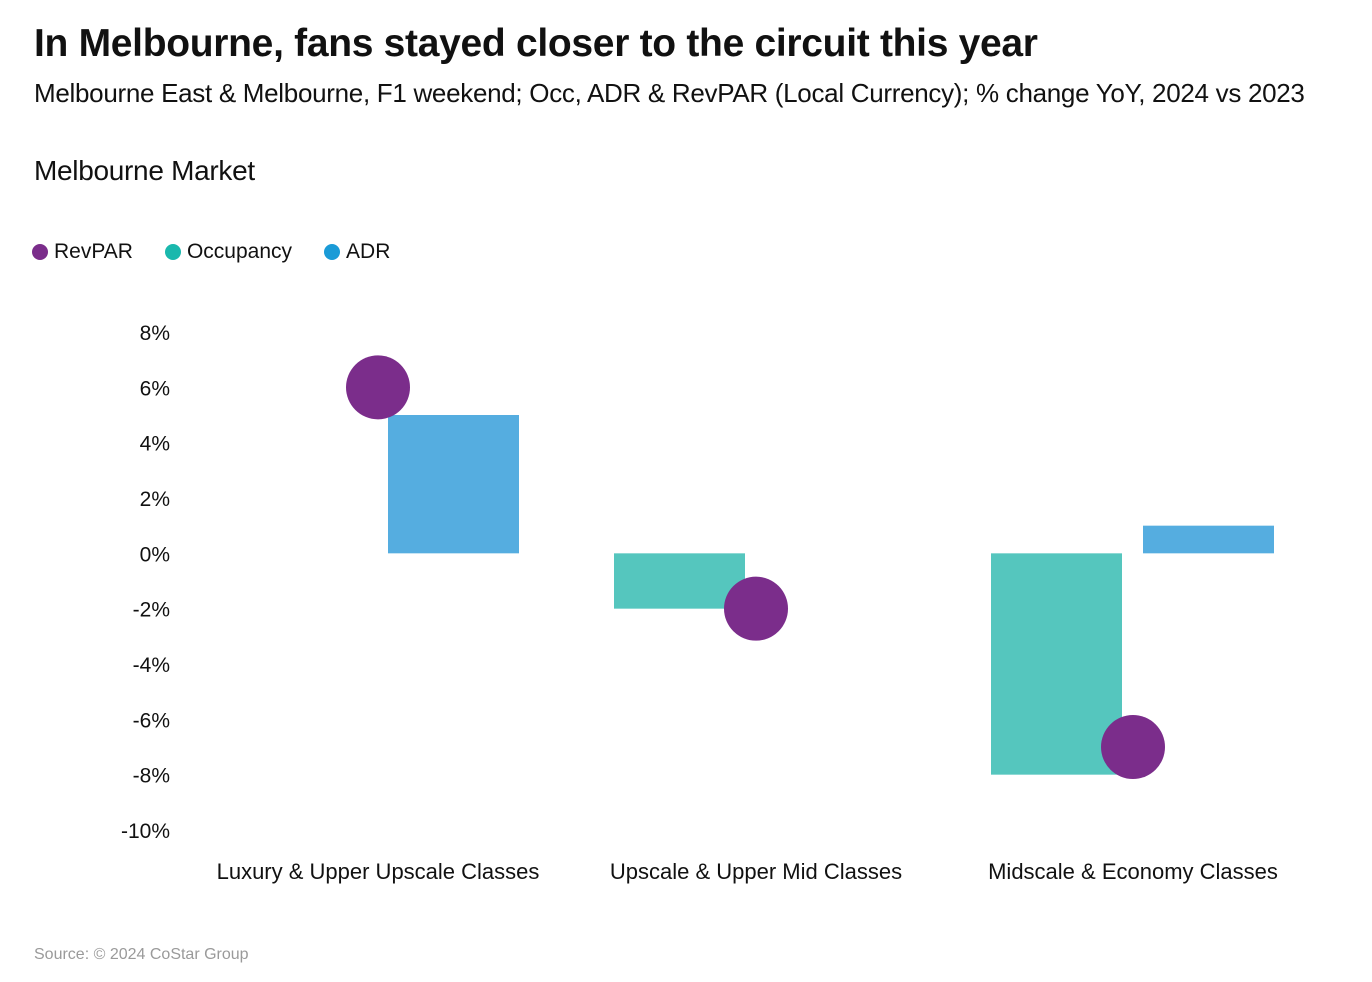 The width and height of the screenshot is (1372, 982). What do you see at coordinates (40, 252) in the screenshot?
I see `legend-dot-revpar` at bounding box center [40, 252].